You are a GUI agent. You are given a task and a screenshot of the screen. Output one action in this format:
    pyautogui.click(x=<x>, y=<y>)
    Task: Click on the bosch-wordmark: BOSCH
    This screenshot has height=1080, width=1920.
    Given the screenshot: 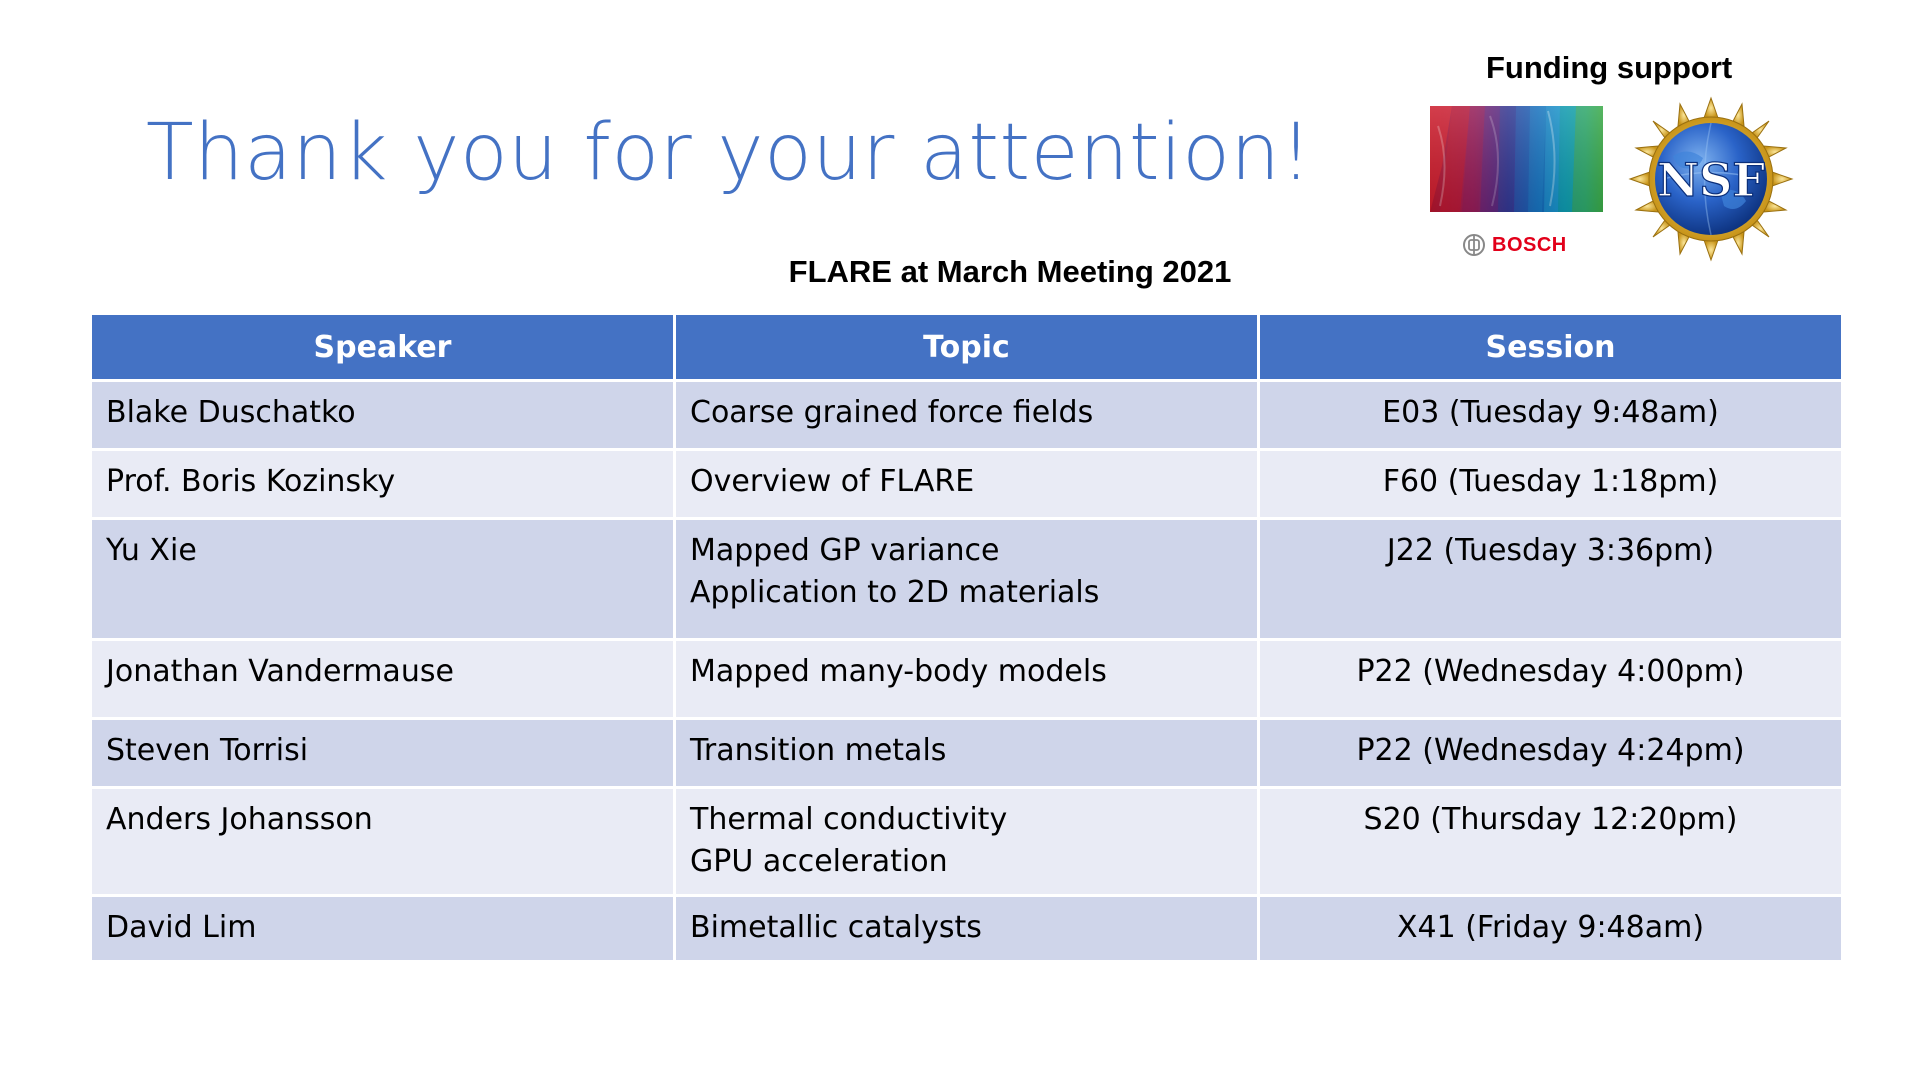 What is the action you would take?
    pyautogui.click(x=1529, y=244)
    